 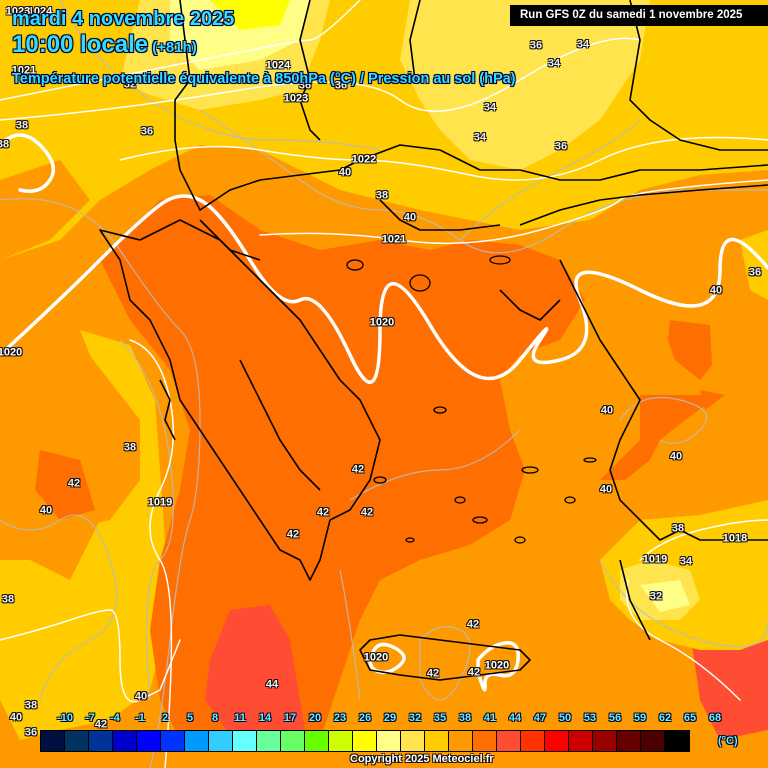 What do you see at coordinates (728, 741) in the screenshot?
I see `legend-unit: (°C)` at bounding box center [728, 741].